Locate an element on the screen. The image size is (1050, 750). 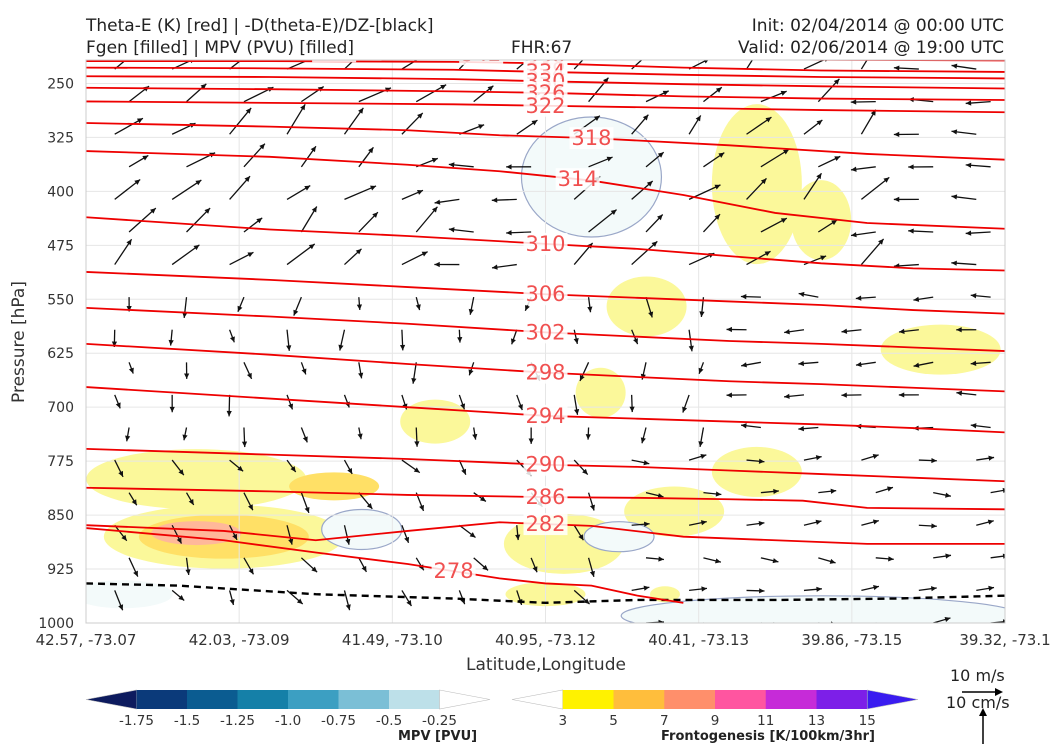
y-tick-label: 775 is located at coordinates (60, 462).